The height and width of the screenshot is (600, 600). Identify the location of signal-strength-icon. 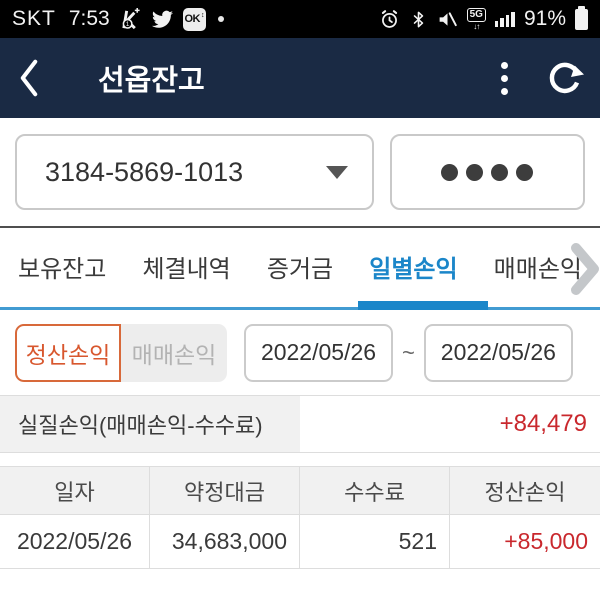
(504, 19).